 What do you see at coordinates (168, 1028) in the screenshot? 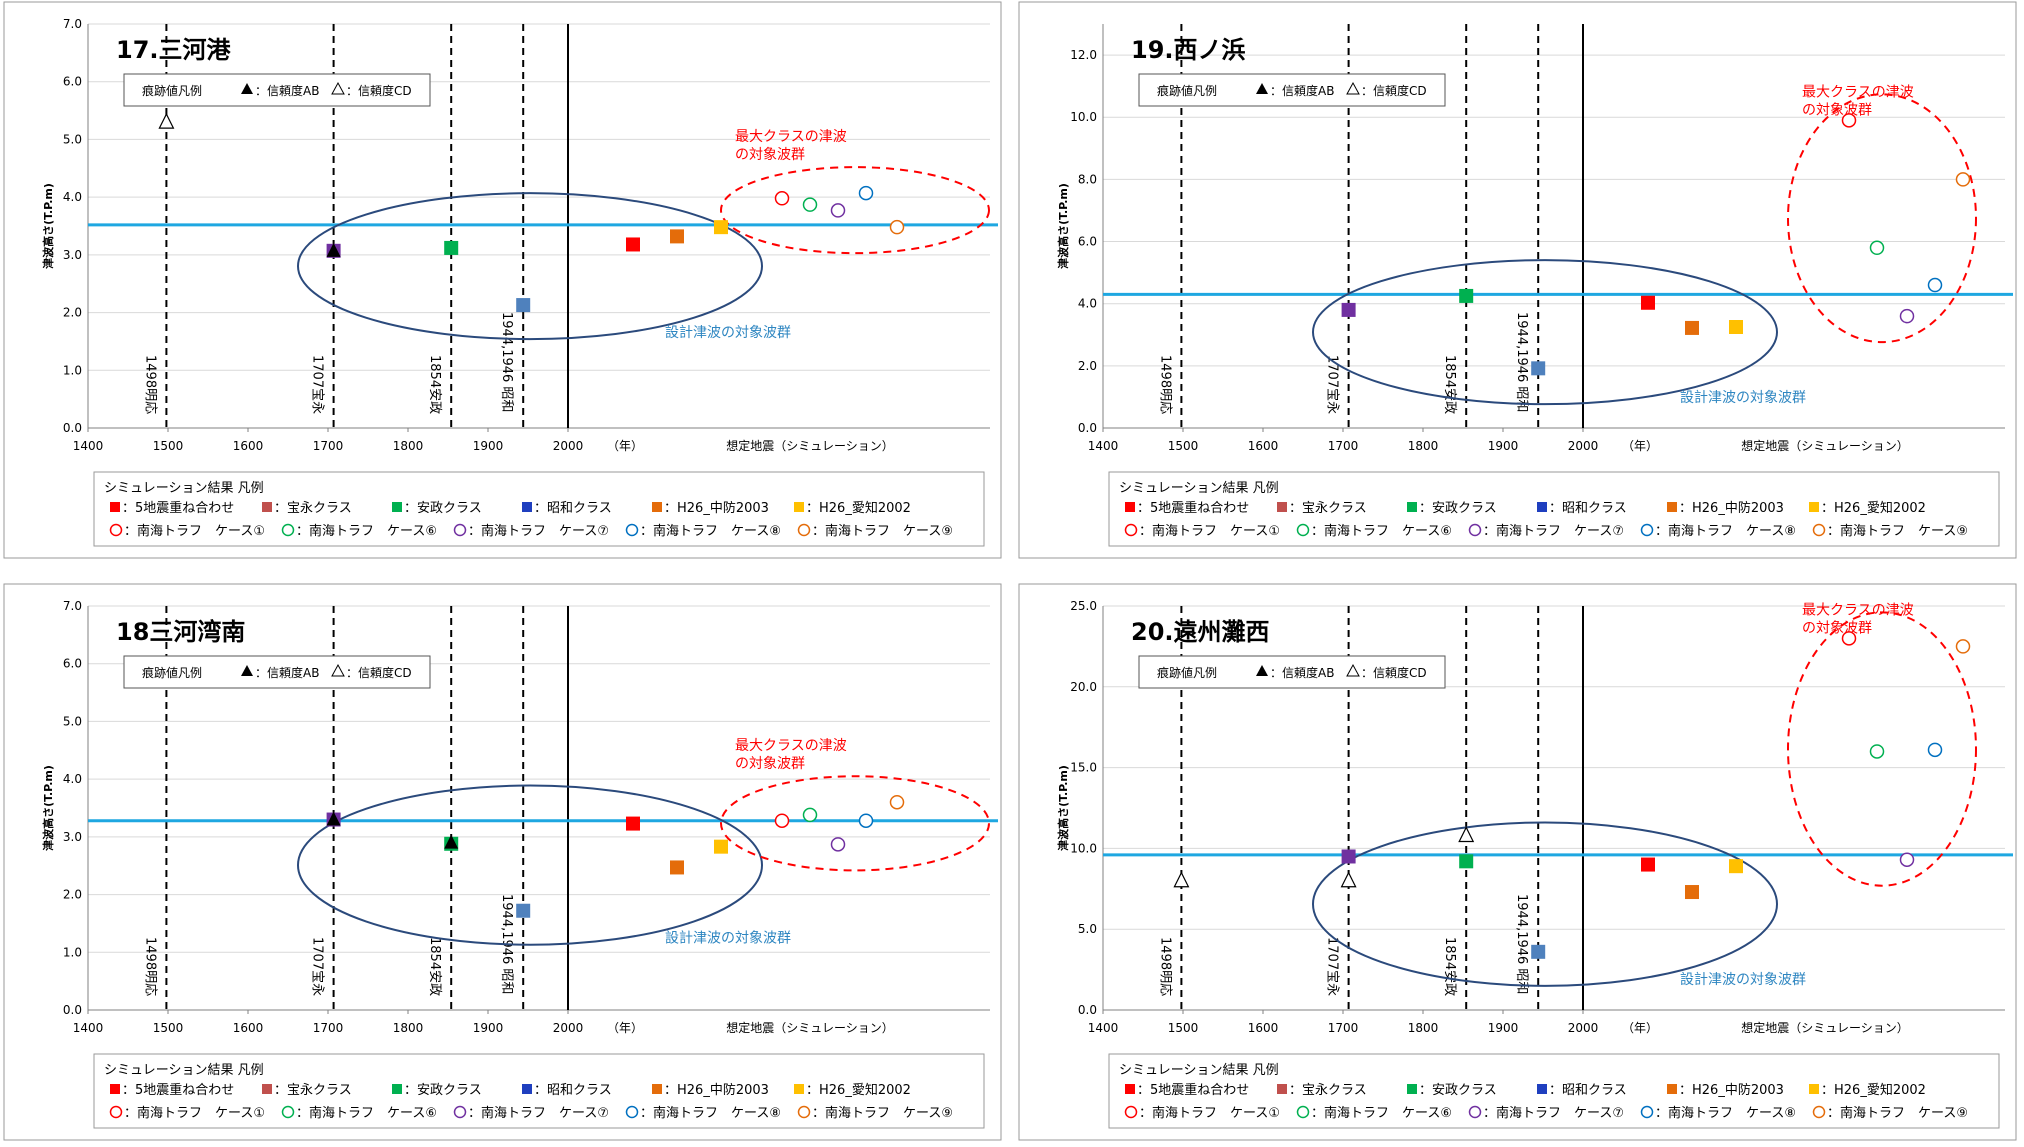
I see `x-tick-label: 1500` at bounding box center [168, 1028].